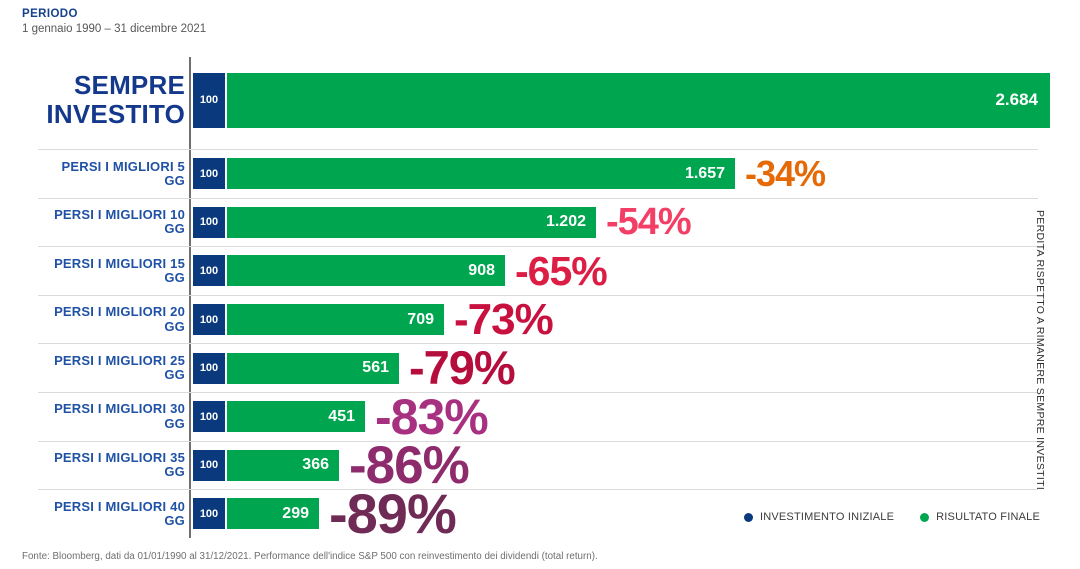 This screenshot has height=569, width=1080. I want to click on result-bar: 451, so click(296, 417).